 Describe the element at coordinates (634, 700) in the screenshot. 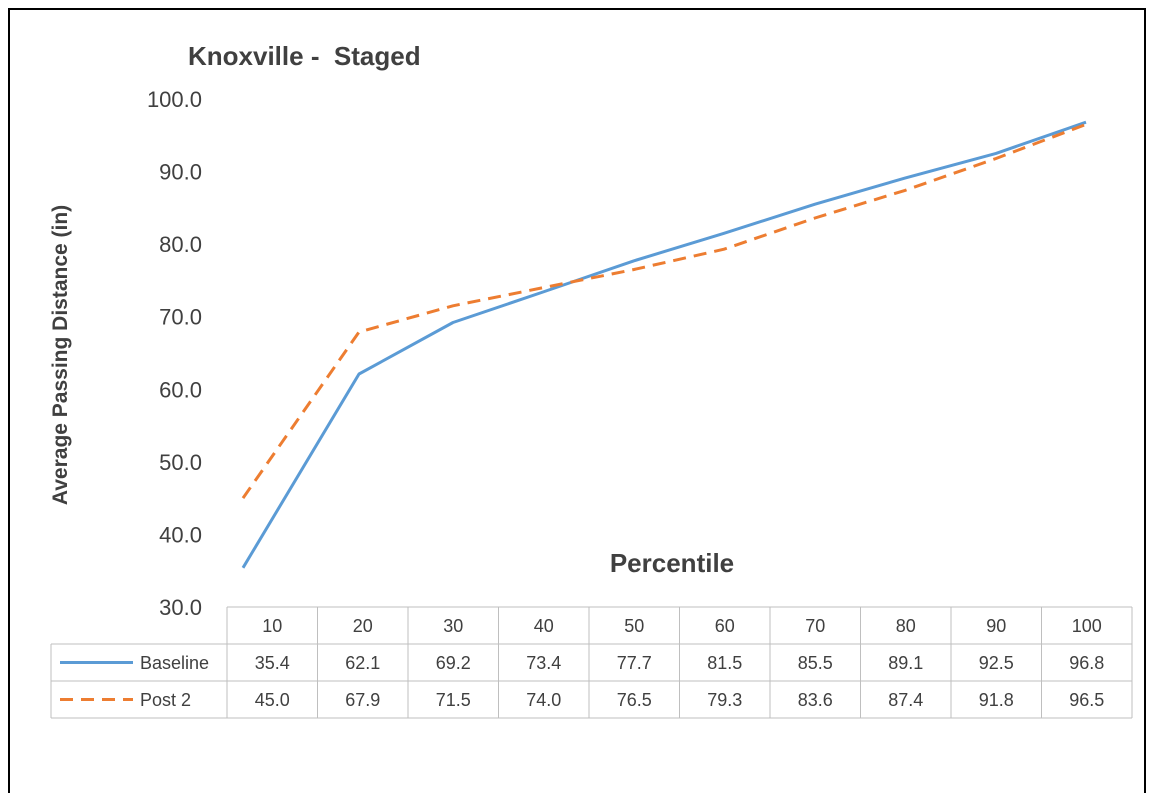

I see `data-table-cell: 76.5` at that location.